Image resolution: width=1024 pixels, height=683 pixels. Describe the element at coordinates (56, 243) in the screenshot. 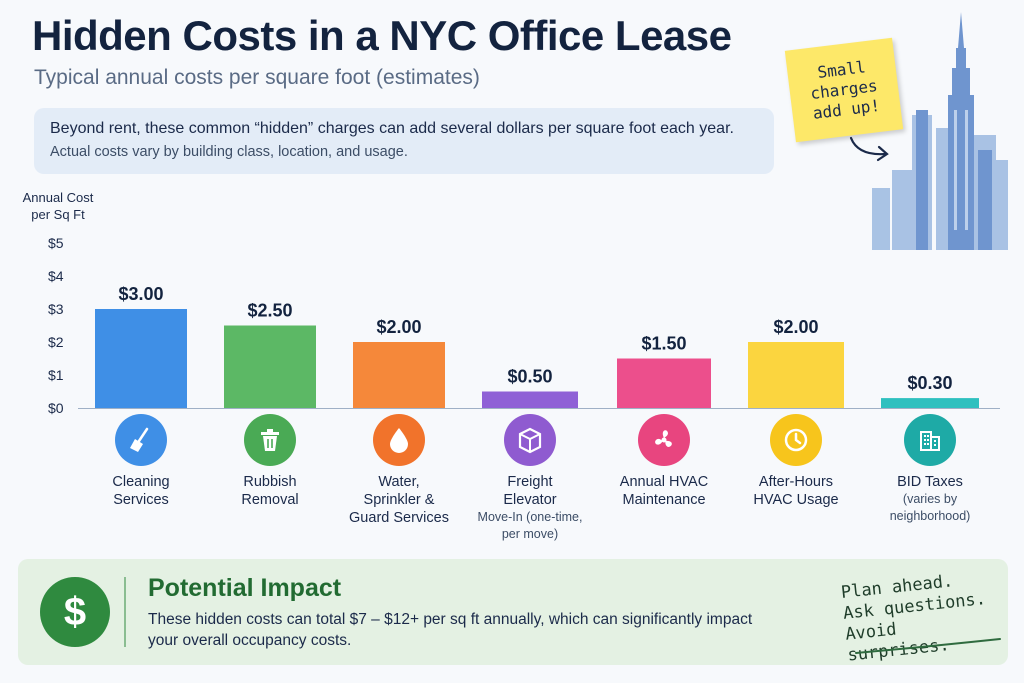

I see `y-tick-label: $5` at that location.